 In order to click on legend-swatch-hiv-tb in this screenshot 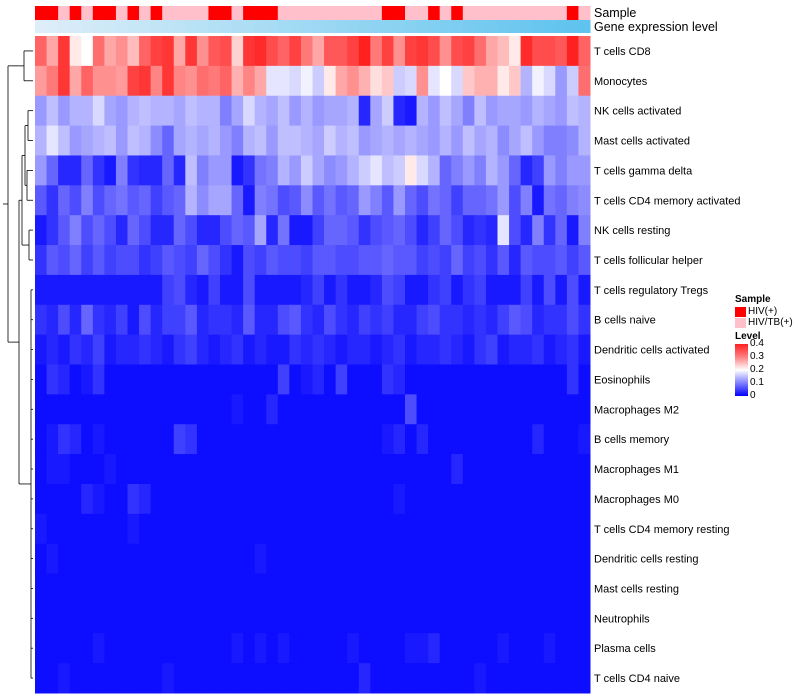, I will do `click(740, 322)`.